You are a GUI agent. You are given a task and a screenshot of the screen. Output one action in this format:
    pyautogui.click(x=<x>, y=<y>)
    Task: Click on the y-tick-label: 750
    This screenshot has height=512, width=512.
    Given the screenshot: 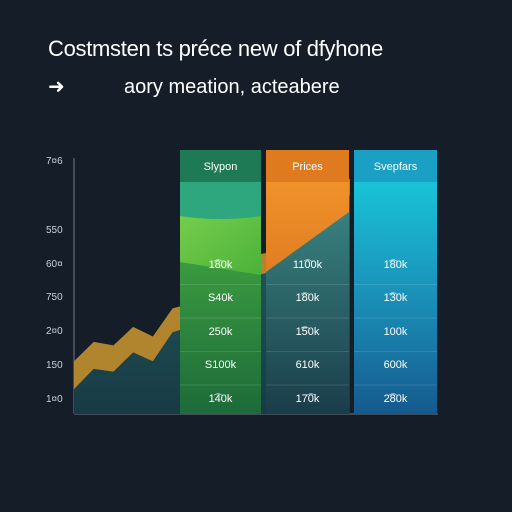 What is the action you would take?
    pyautogui.click(x=54, y=297)
    